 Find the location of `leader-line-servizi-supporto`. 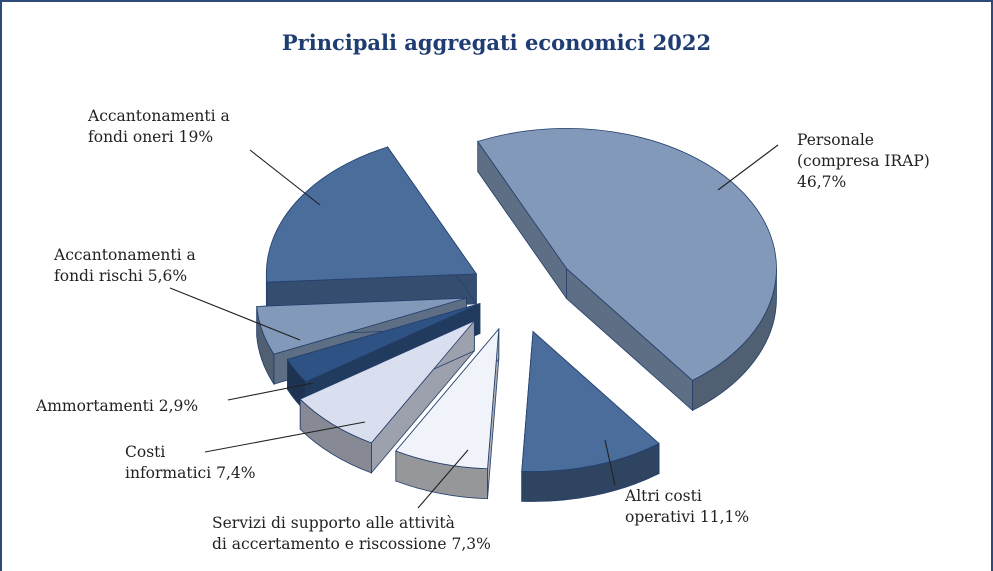

leader-line-servizi-supporto is located at coordinates (443, 479).